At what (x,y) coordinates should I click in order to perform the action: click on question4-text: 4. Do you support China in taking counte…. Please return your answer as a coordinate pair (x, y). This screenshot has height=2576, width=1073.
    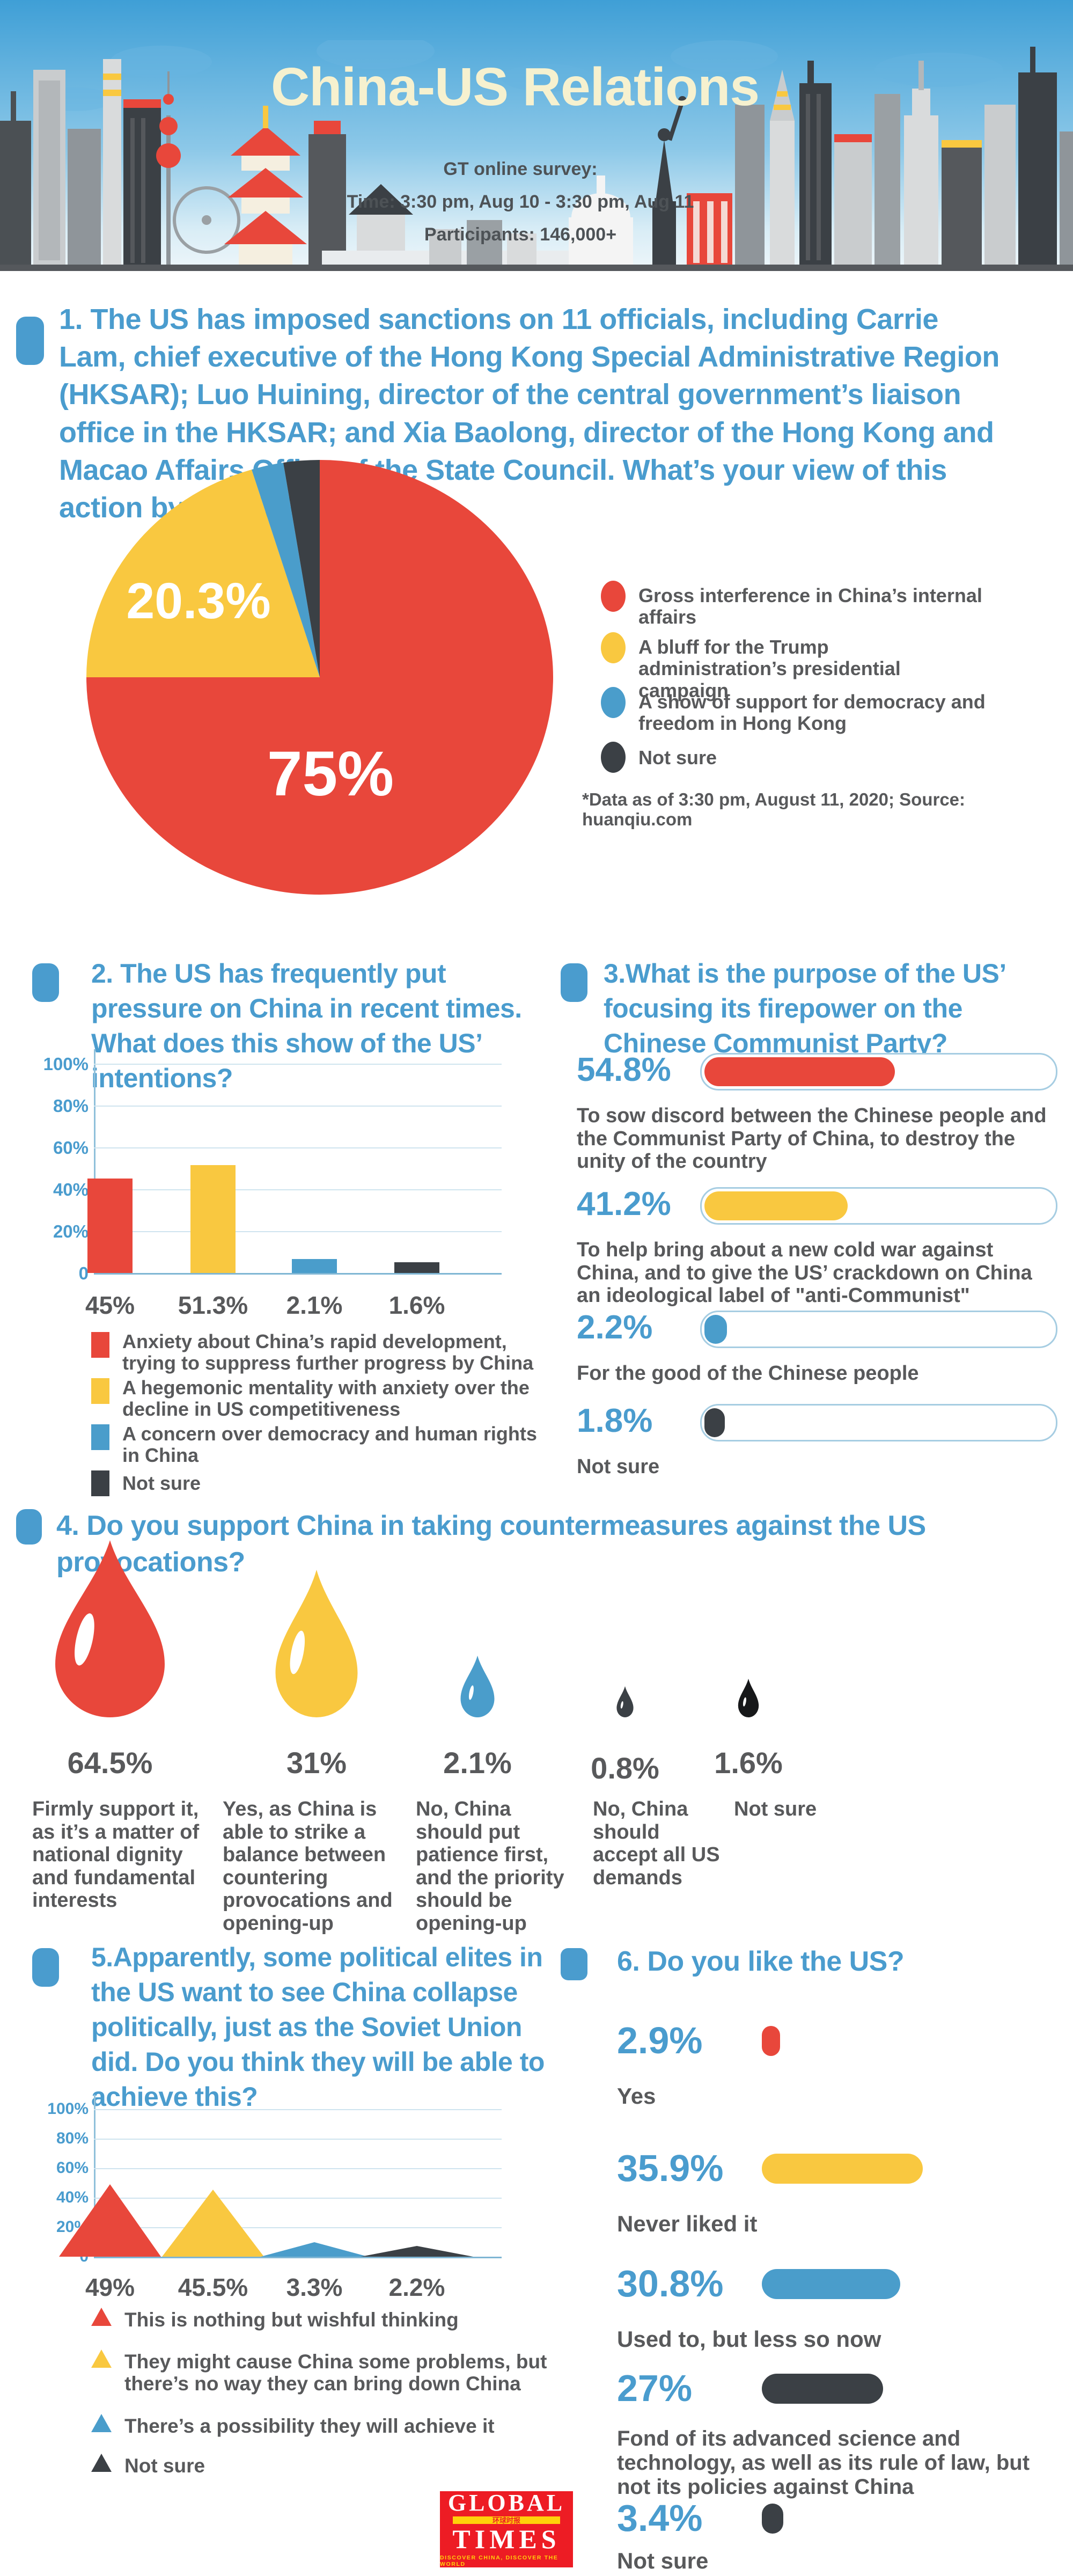
    Looking at the image, I should click on (491, 1544).